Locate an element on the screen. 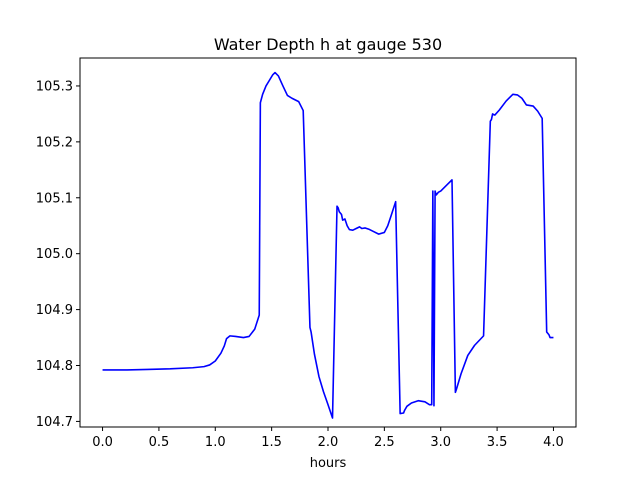 The image size is (640, 480). x-tick-label: 2.5 is located at coordinates (384, 442).